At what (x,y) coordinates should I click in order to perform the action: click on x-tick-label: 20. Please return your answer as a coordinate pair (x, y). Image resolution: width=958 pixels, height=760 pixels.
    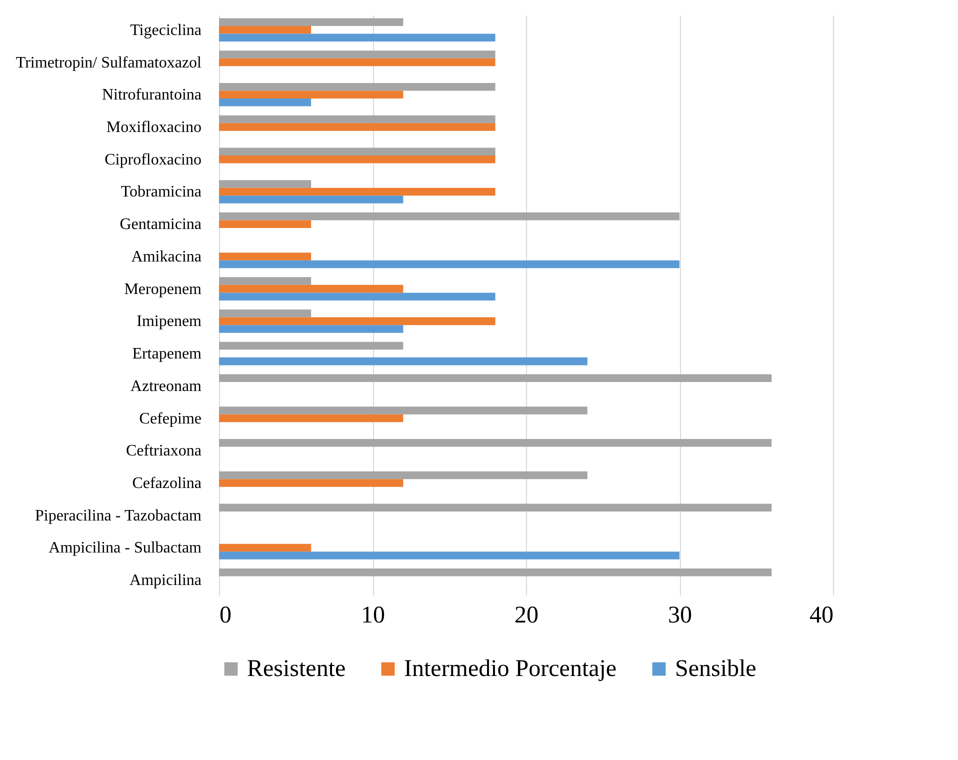
    Looking at the image, I should click on (526, 615).